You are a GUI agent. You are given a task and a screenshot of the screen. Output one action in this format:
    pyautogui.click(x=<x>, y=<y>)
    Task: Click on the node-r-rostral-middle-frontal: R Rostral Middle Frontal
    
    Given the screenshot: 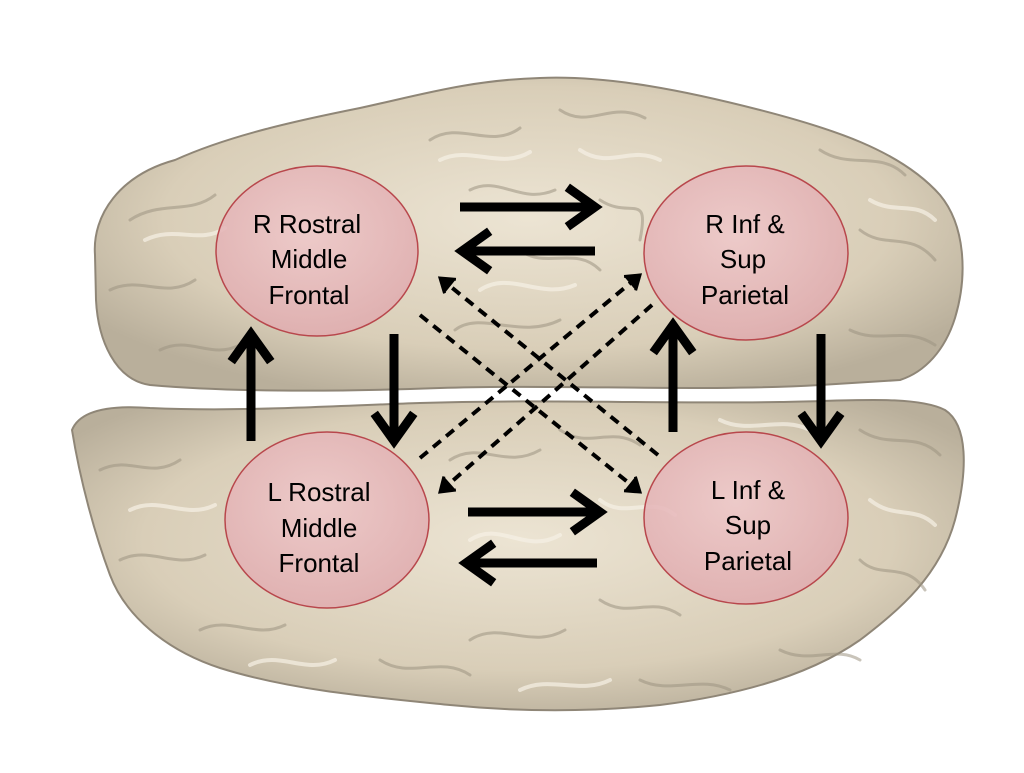 What is the action you would take?
    pyautogui.click(x=317, y=251)
    